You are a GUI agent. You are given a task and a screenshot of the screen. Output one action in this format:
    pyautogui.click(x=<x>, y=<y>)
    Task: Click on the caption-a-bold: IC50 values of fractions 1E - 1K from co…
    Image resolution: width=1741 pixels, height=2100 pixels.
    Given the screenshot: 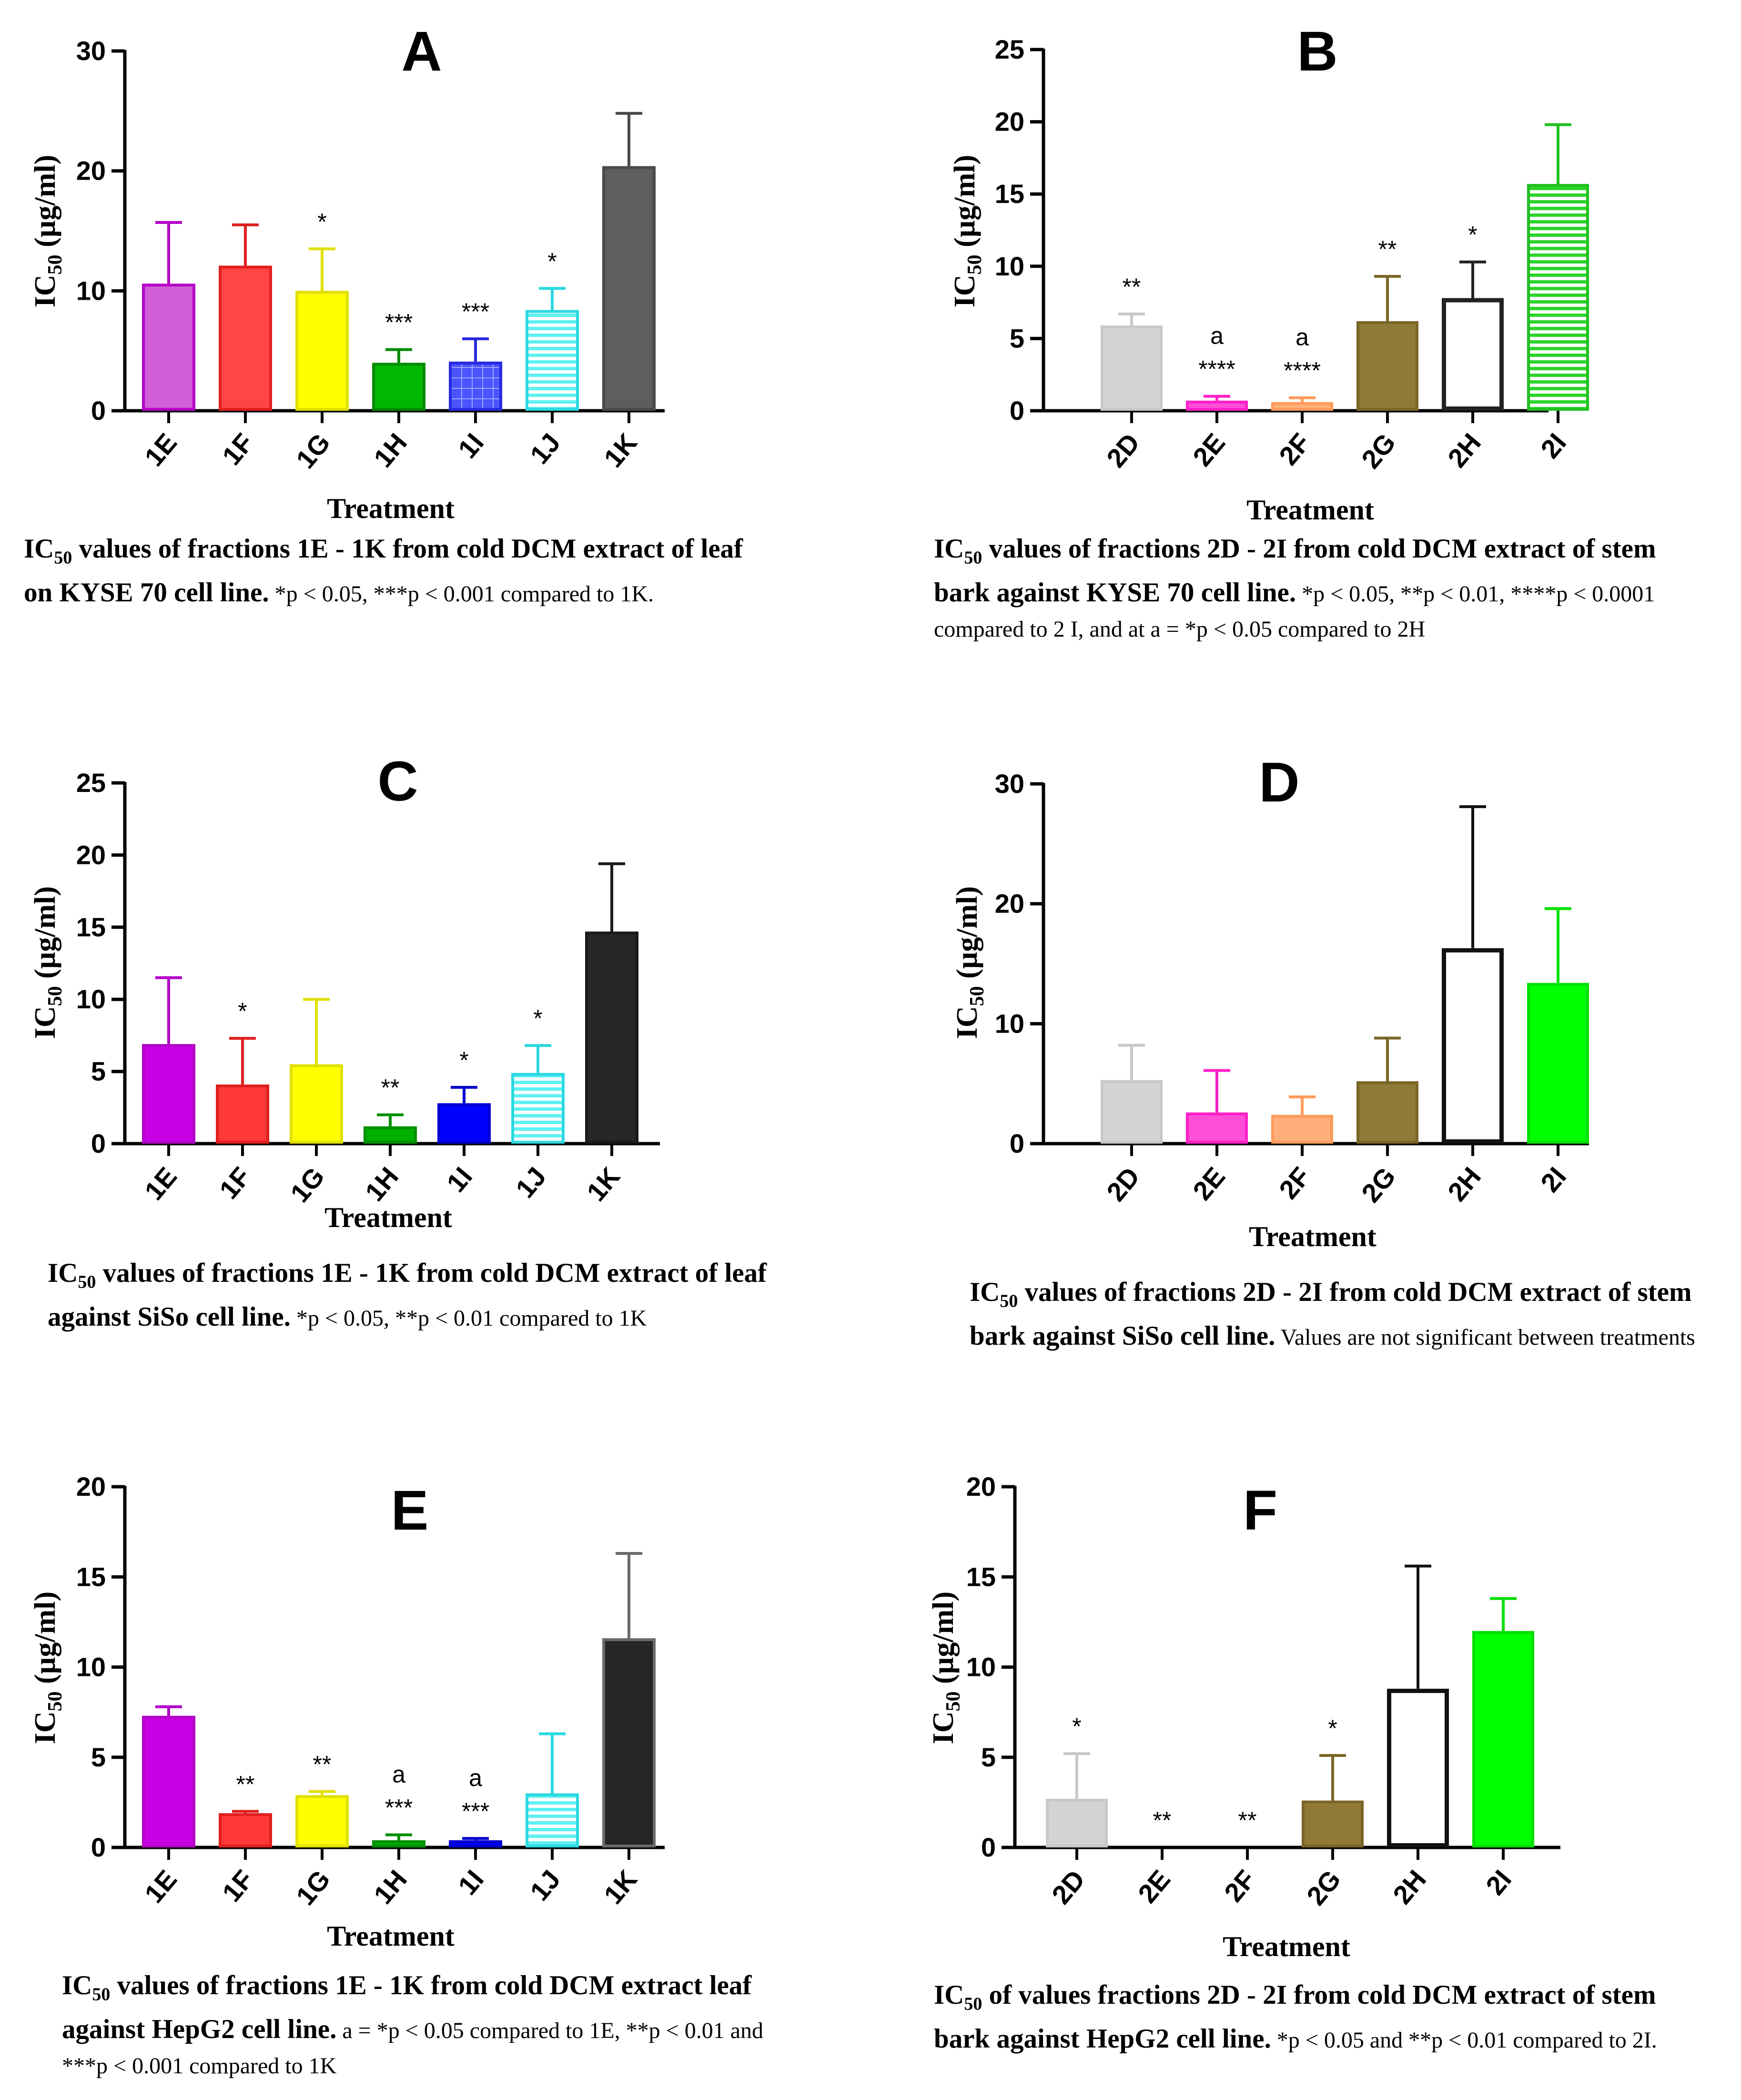 What is the action you would take?
    pyautogui.click(x=383, y=571)
    